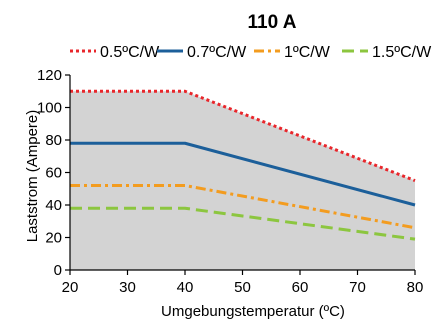  Describe the element at coordinates (357, 287) in the screenshot. I see `x-tick-label: 70` at that location.